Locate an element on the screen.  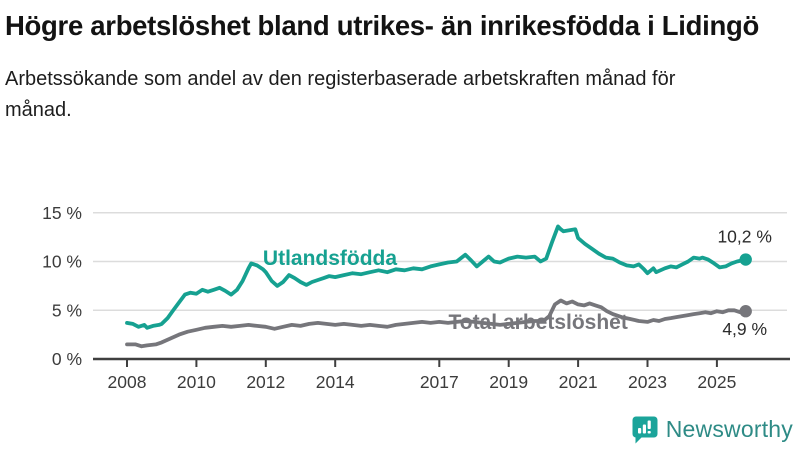
newsworthy-icon is located at coordinates (645, 430).